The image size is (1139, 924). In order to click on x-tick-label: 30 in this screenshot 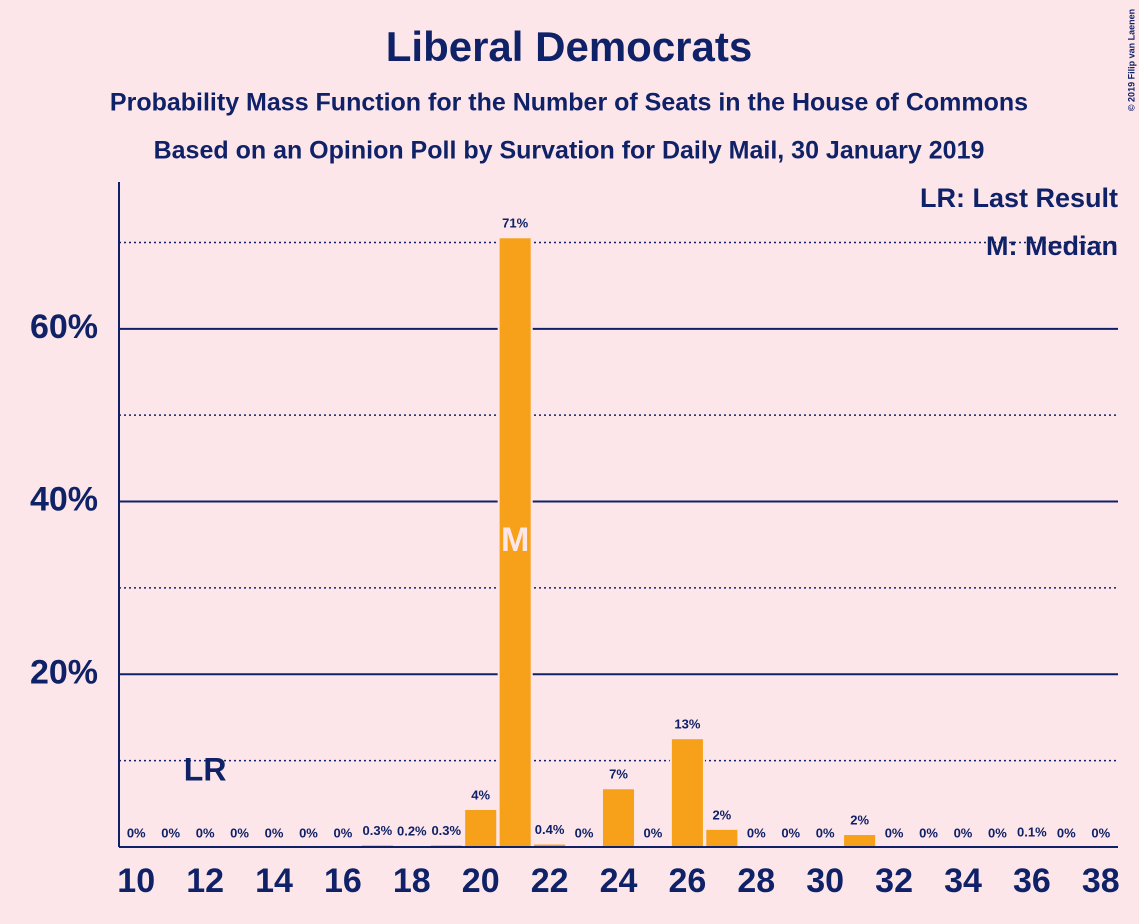, I will do `click(825, 881)`.